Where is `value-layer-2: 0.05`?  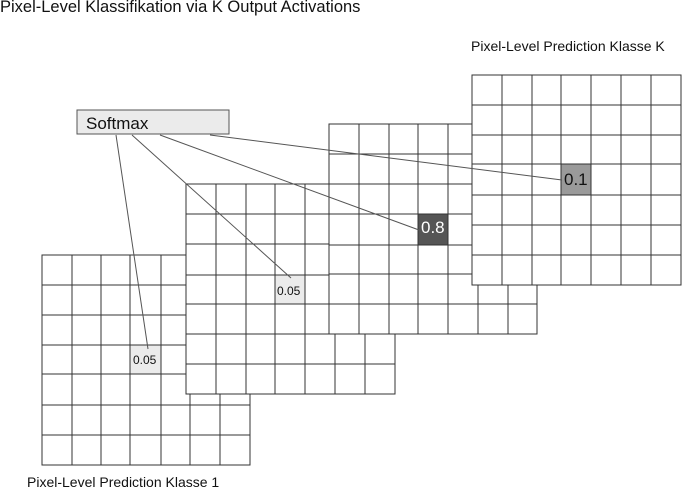 value-layer-2: 0.05 is located at coordinates (289, 291).